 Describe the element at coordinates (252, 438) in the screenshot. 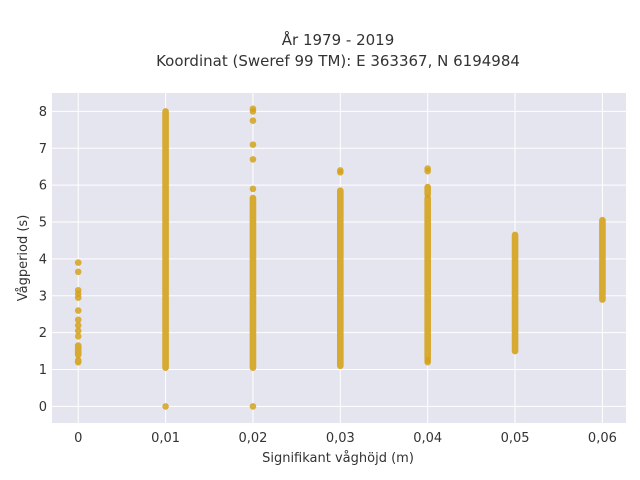

I see `x-tick-label: 0,02` at that location.